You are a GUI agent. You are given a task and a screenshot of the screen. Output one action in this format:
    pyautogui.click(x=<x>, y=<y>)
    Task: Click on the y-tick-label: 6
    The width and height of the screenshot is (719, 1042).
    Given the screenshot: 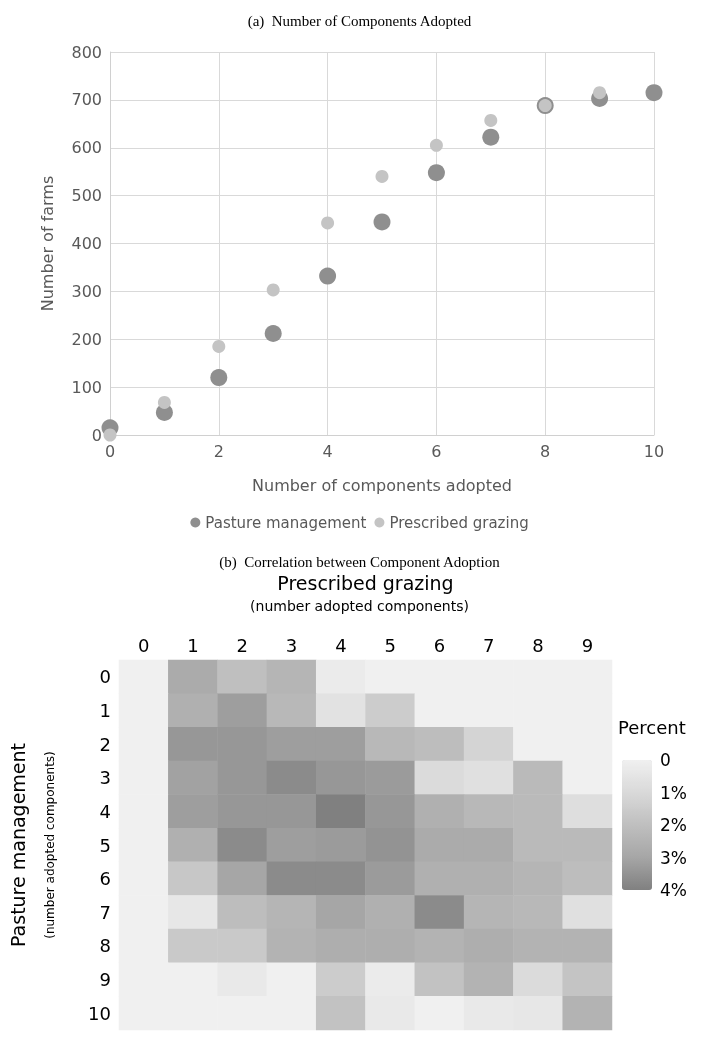 What is the action you would take?
    pyautogui.click(x=105, y=879)
    